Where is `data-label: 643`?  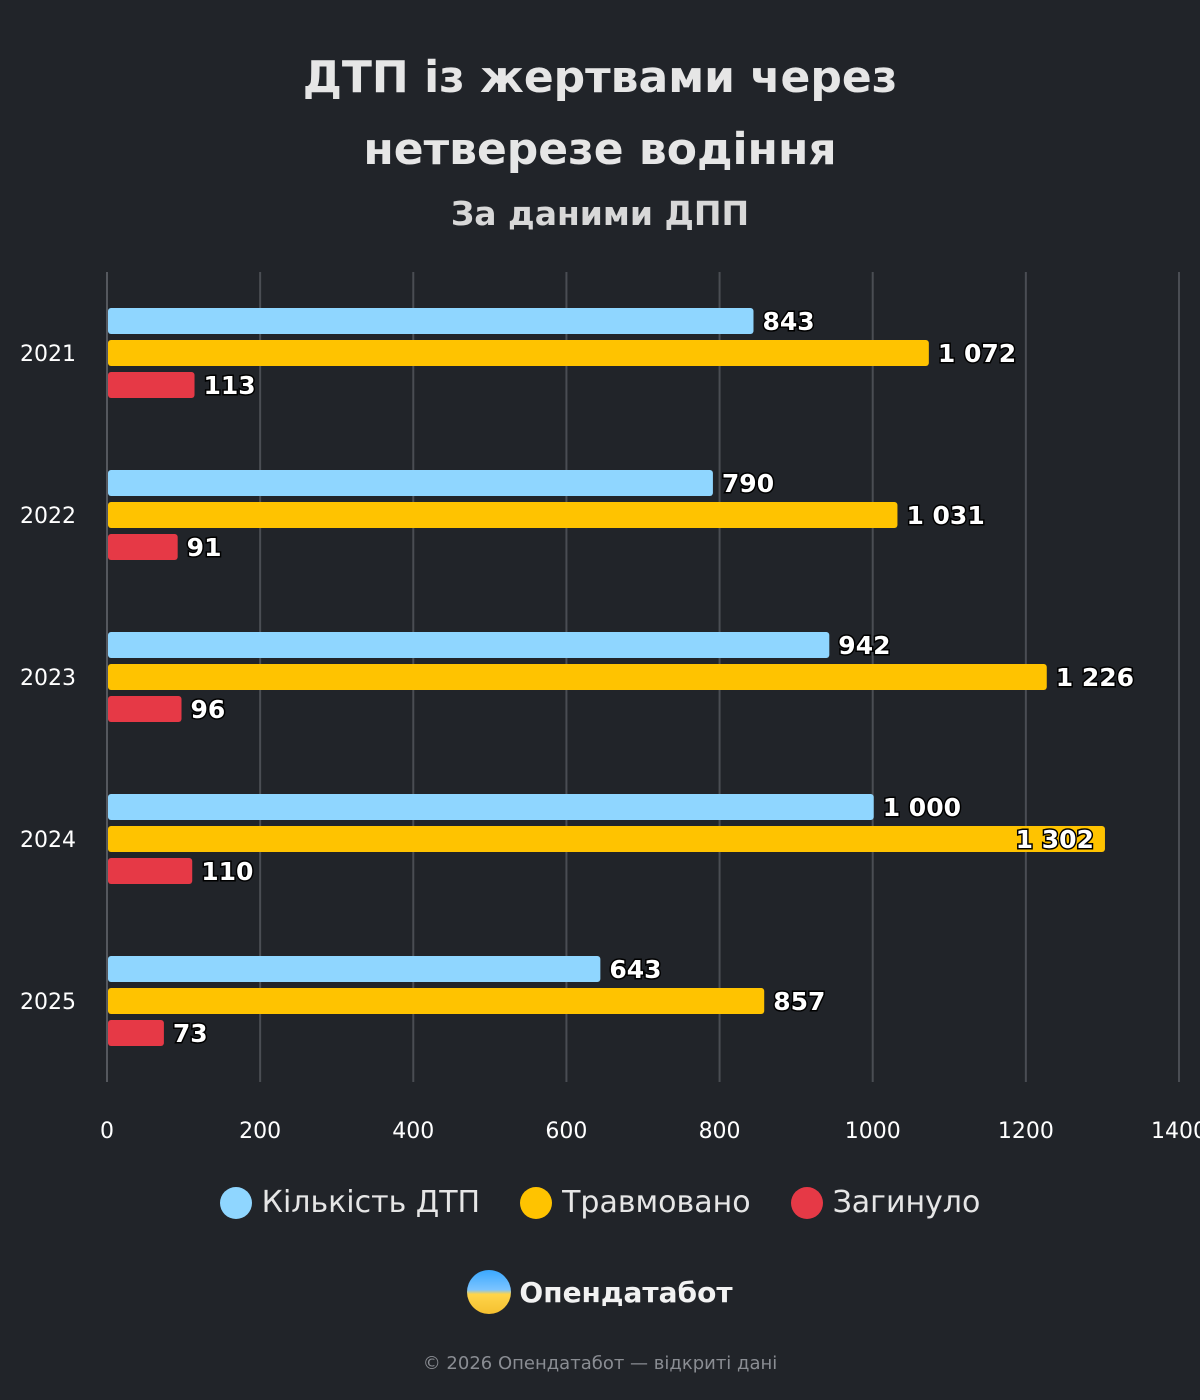 data-label: 643 is located at coordinates (635, 969).